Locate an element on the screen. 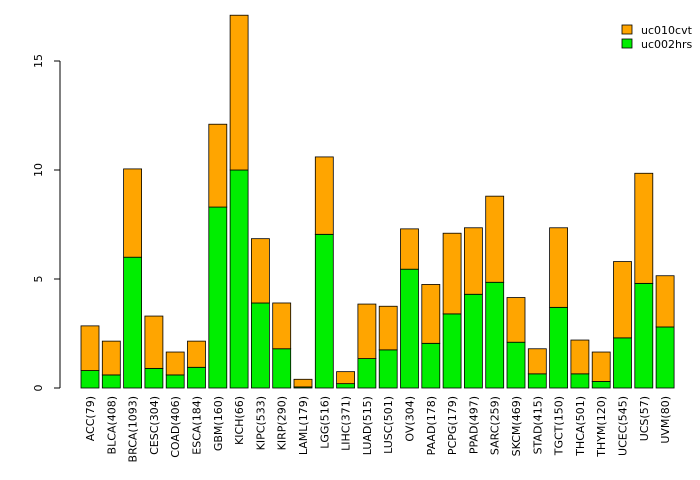 This screenshot has width=700, height=480. legend-label-uc002hrs: uc002hrs is located at coordinates (667, 44).